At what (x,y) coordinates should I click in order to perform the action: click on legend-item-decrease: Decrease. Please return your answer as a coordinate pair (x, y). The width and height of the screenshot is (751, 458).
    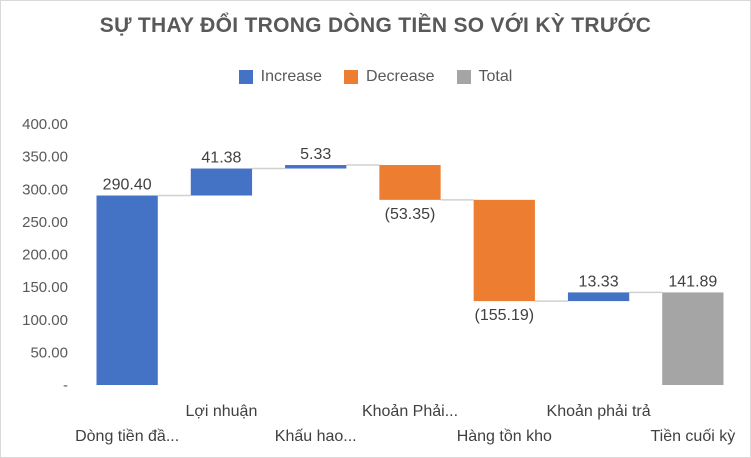
    Looking at the image, I should click on (389, 77).